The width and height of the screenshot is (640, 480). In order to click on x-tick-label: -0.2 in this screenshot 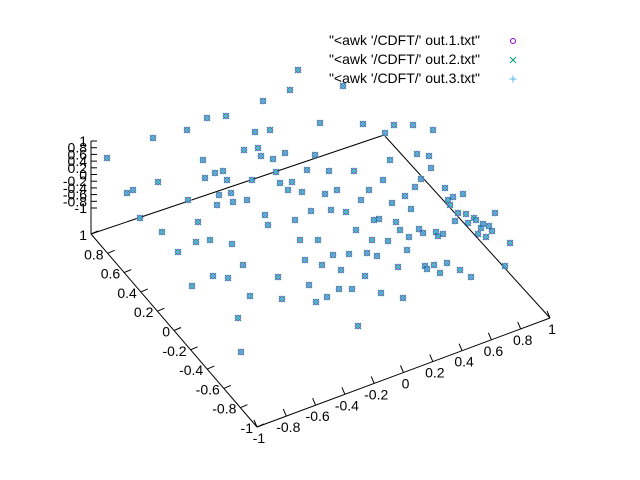, I will do `click(376, 394)`.